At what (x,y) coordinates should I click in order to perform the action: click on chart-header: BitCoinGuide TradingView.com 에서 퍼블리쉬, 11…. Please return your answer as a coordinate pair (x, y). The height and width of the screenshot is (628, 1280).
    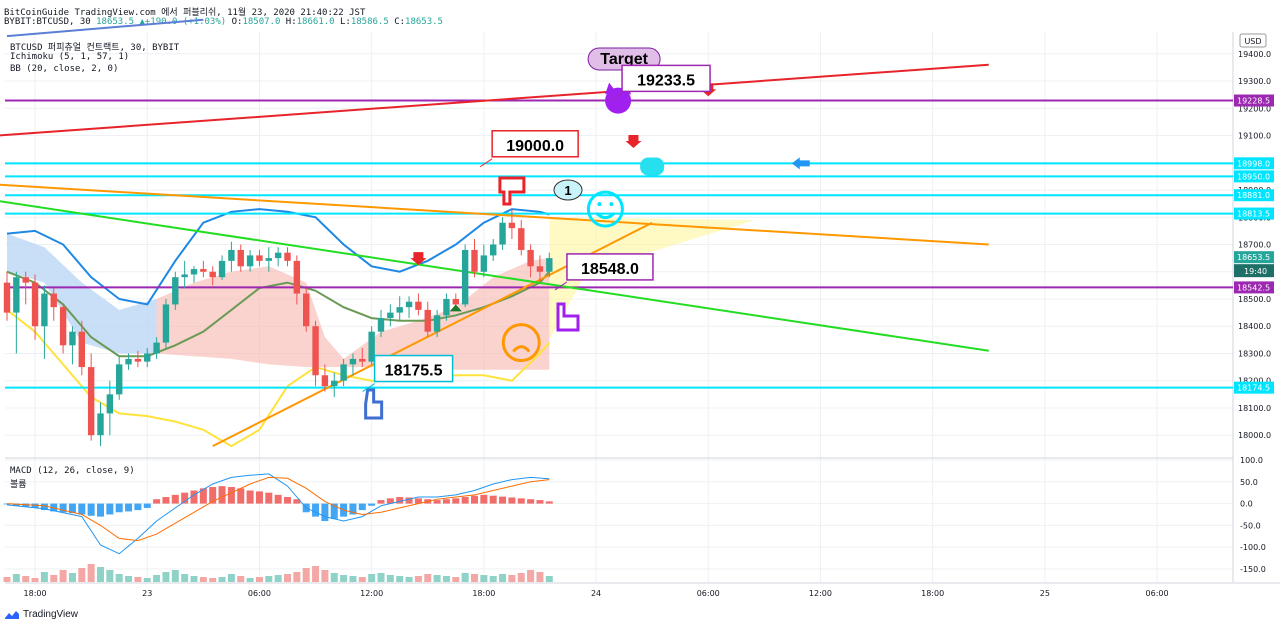
    Looking at the image, I should click on (640, 15).